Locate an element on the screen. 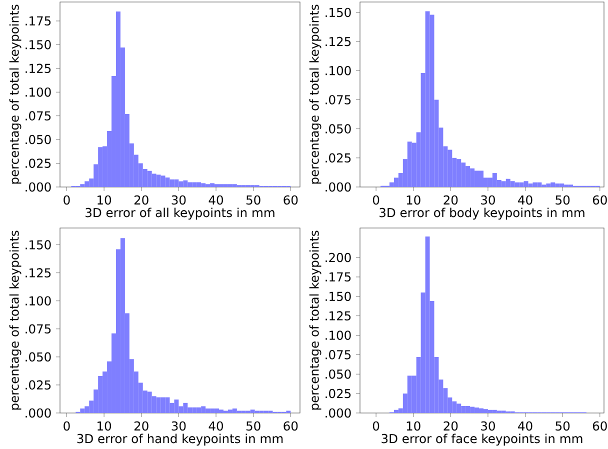  y-tick-label: .200 is located at coordinates (338, 257).